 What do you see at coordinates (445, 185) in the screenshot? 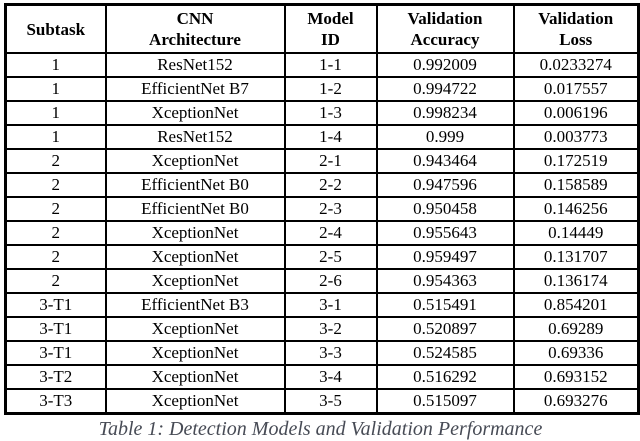
I see `cell-val_accuracy: 0.947596` at bounding box center [445, 185].